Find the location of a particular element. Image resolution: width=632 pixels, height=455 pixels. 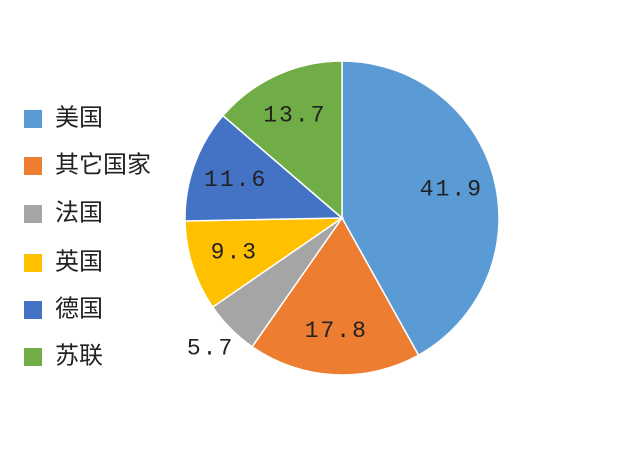

value-label: 13.7 is located at coordinates (294, 115).